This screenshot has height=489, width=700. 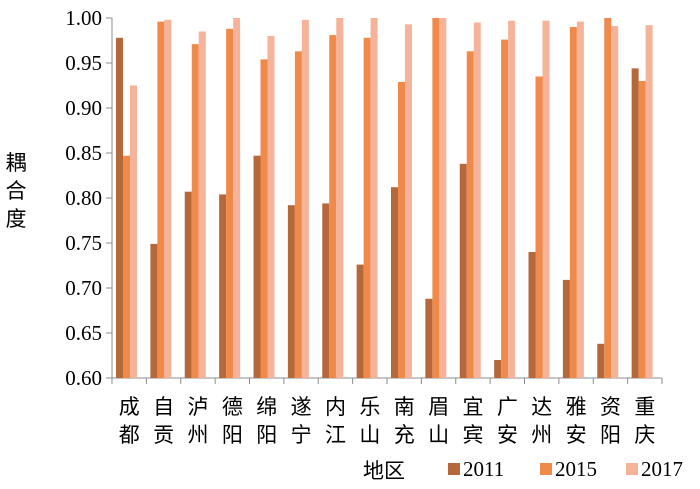 What do you see at coordinates (483, 469) in the screenshot?
I see `legend-label-2011: 2011` at bounding box center [483, 469].